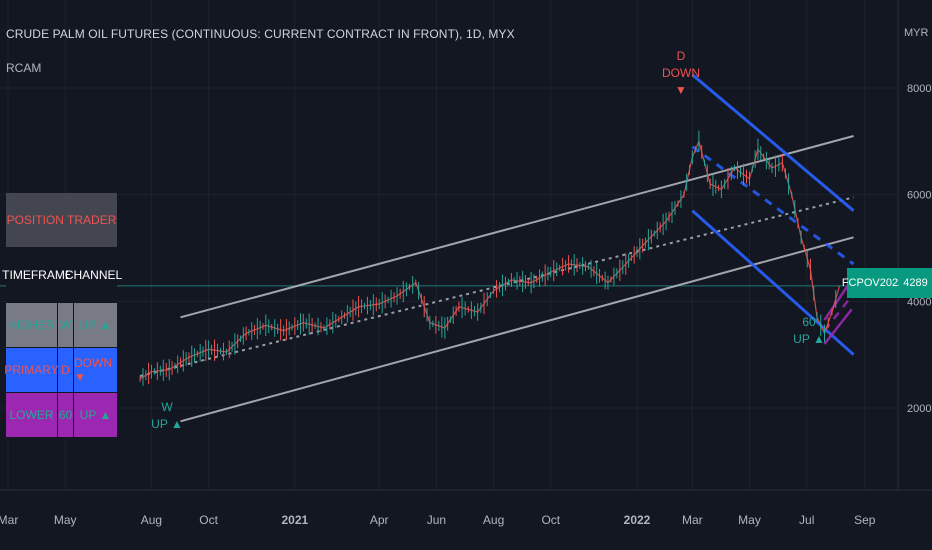 This screenshot has height=550, width=932. Describe the element at coordinates (95, 370) in the screenshot. I see `primary-direction: DOWN ▼` at that location.